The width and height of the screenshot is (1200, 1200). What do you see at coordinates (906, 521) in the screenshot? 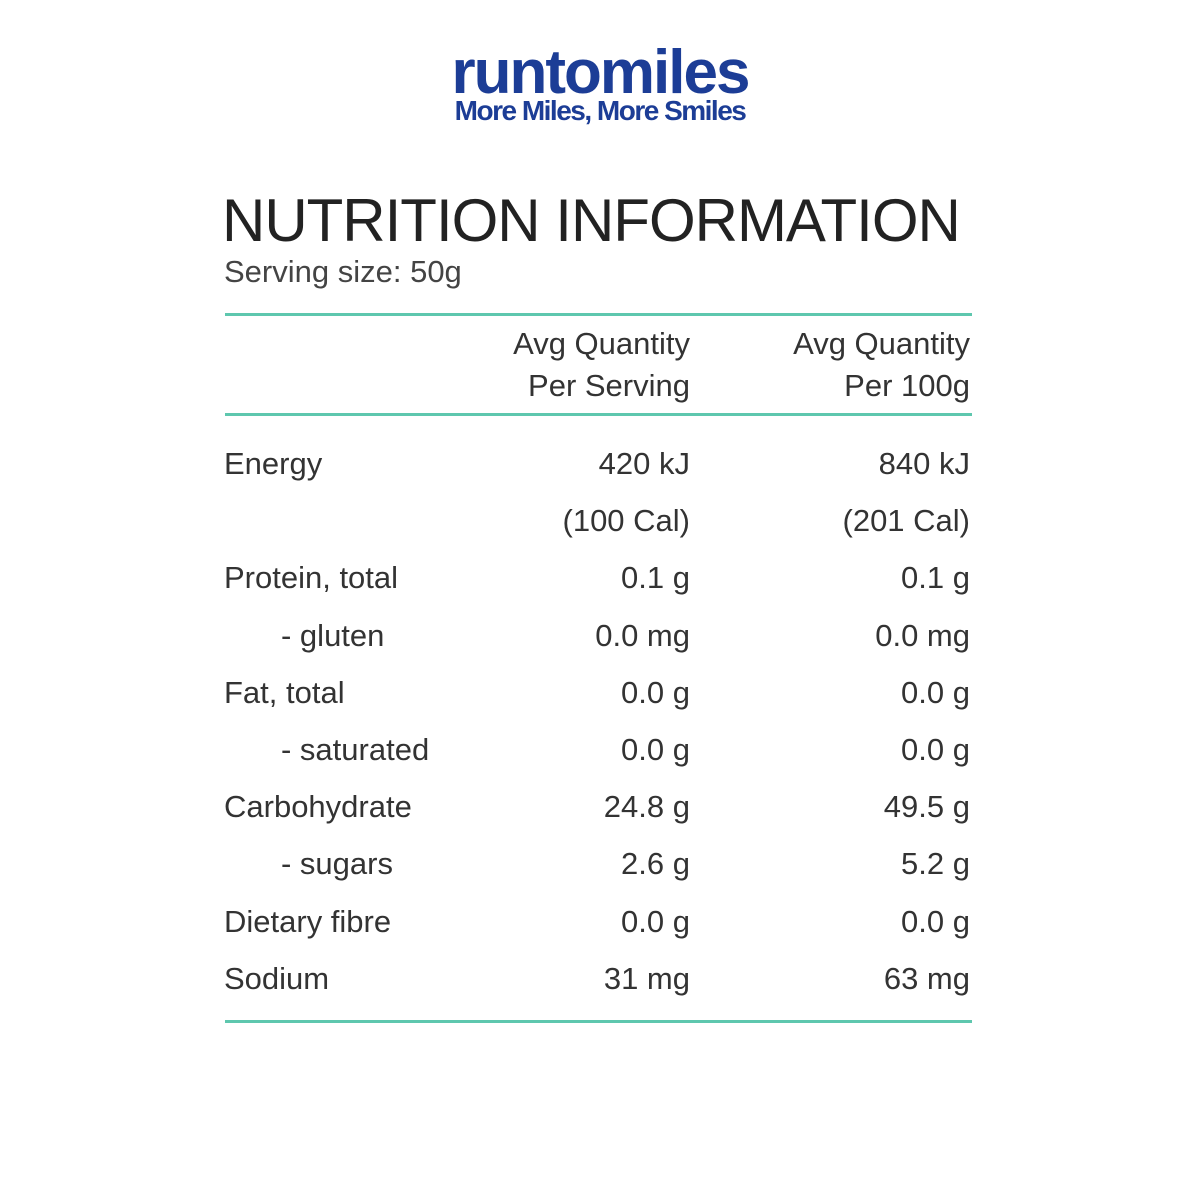
I see `value: (201 Cal)` at bounding box center [906, 521].